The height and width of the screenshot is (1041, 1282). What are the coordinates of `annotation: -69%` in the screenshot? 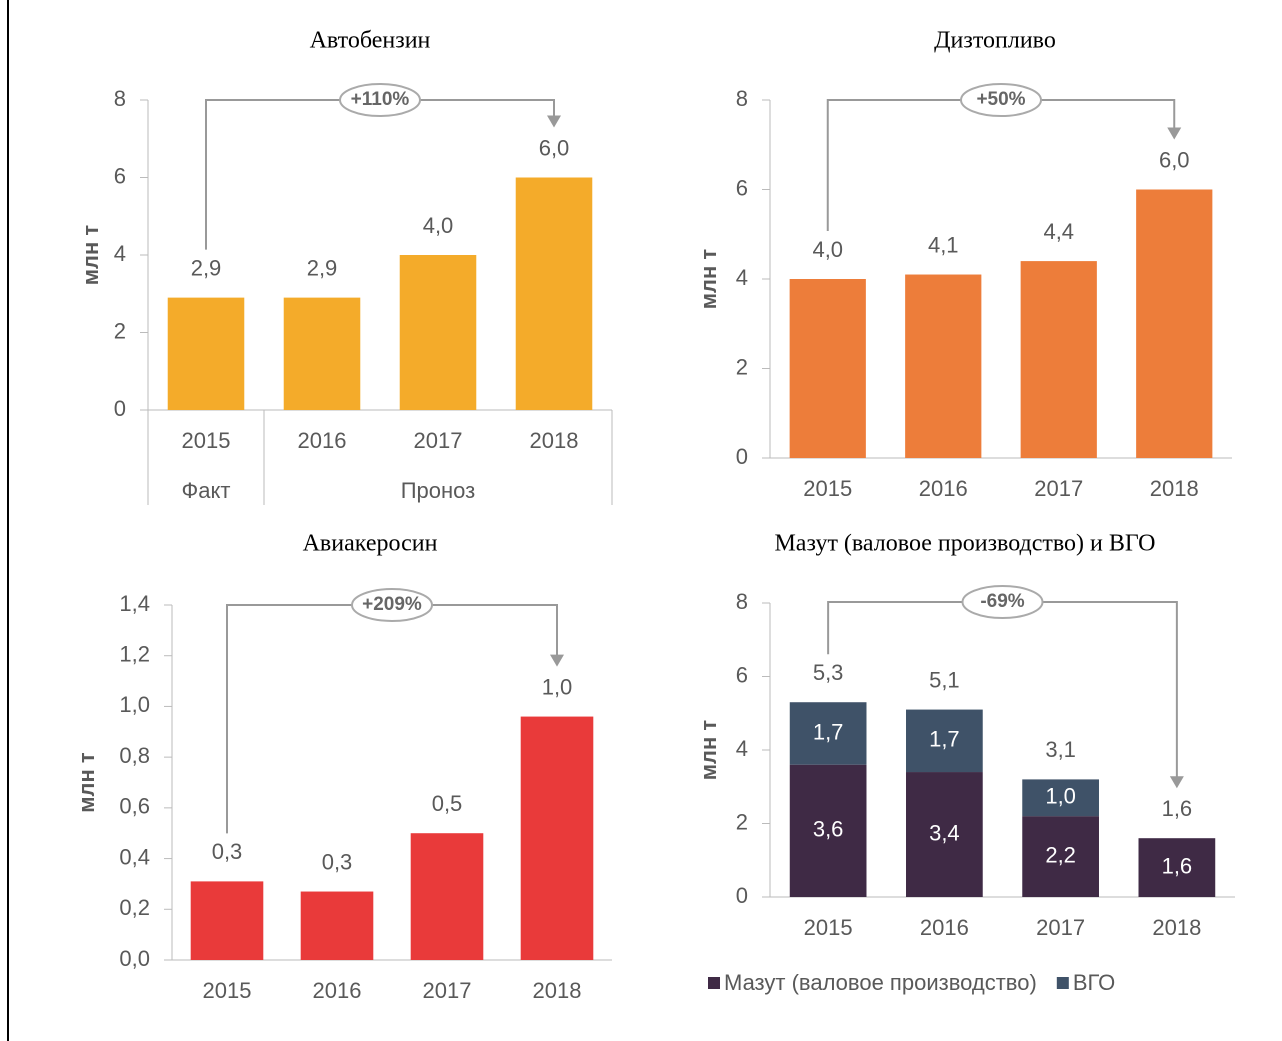 It's located at (1002, 601).